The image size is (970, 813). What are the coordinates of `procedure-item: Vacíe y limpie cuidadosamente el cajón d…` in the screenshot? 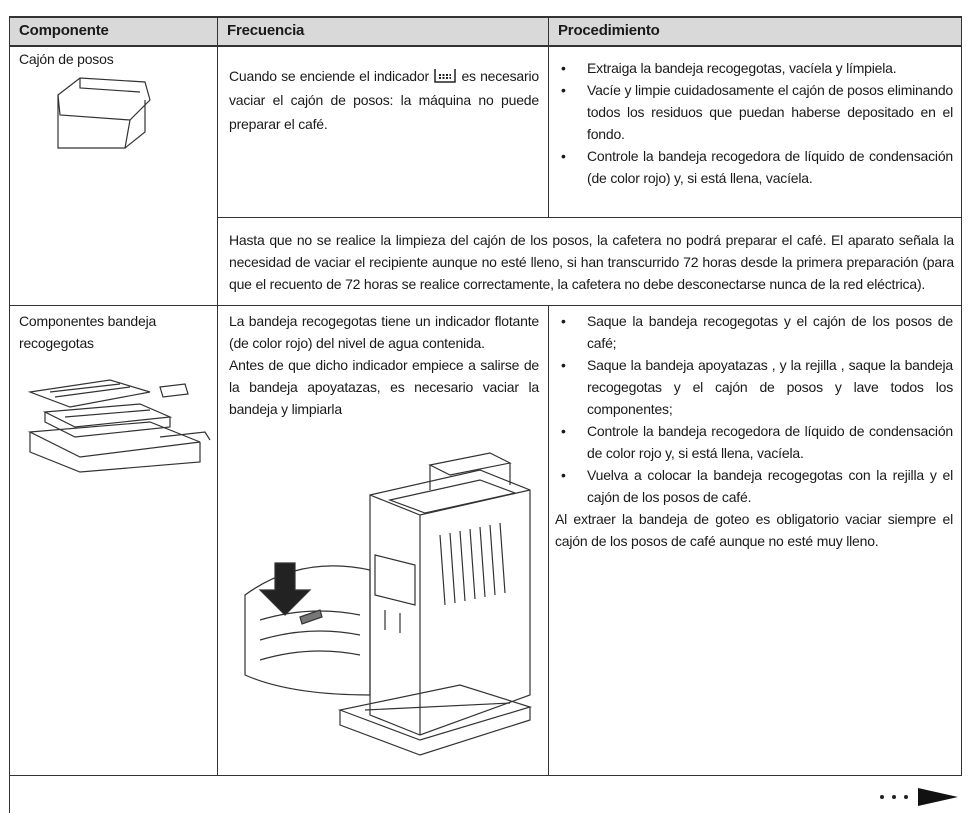 It's located at (754, 112).